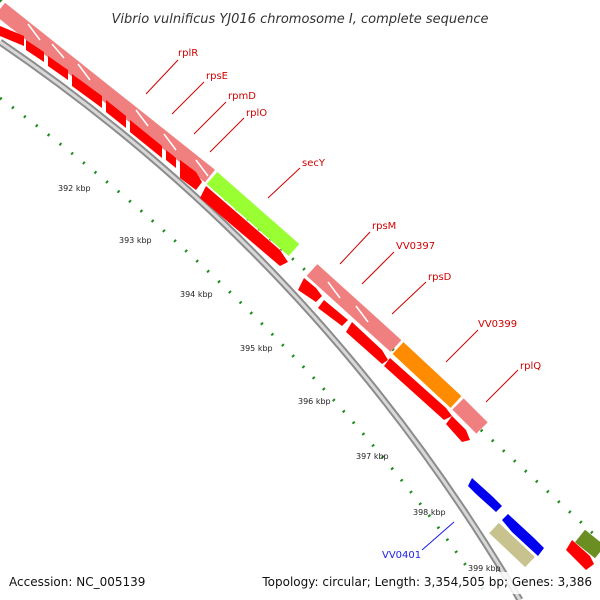 The width and height of the screenshot is (600, 600). I want to click on gene-label-rpmD: rpmD, so click(242, 96).